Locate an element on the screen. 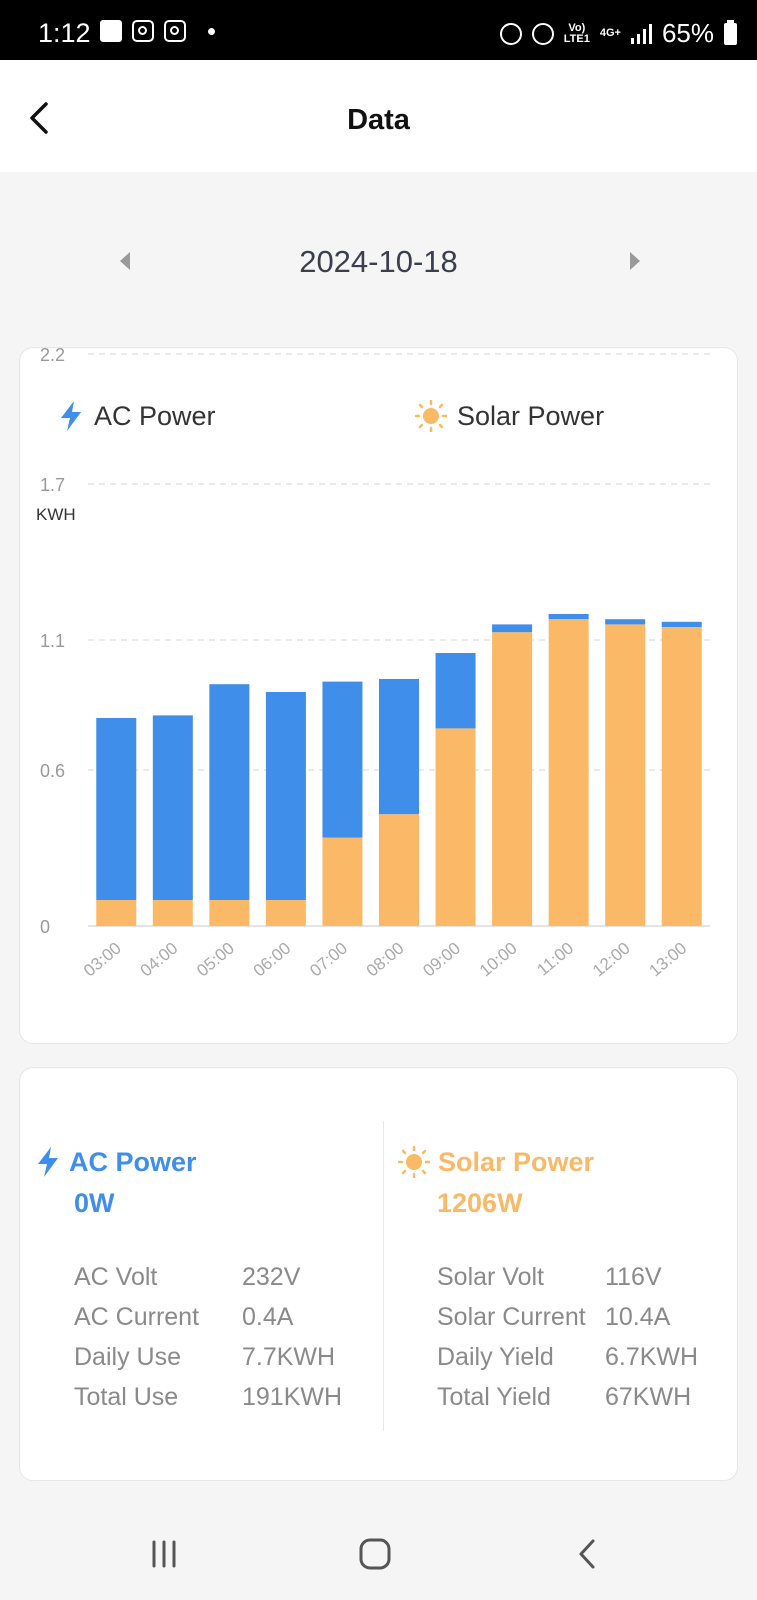 The height and width of the screenshot is (1600, 757). legend-solar-label: Solar Power is located at coordinates (531, 415).